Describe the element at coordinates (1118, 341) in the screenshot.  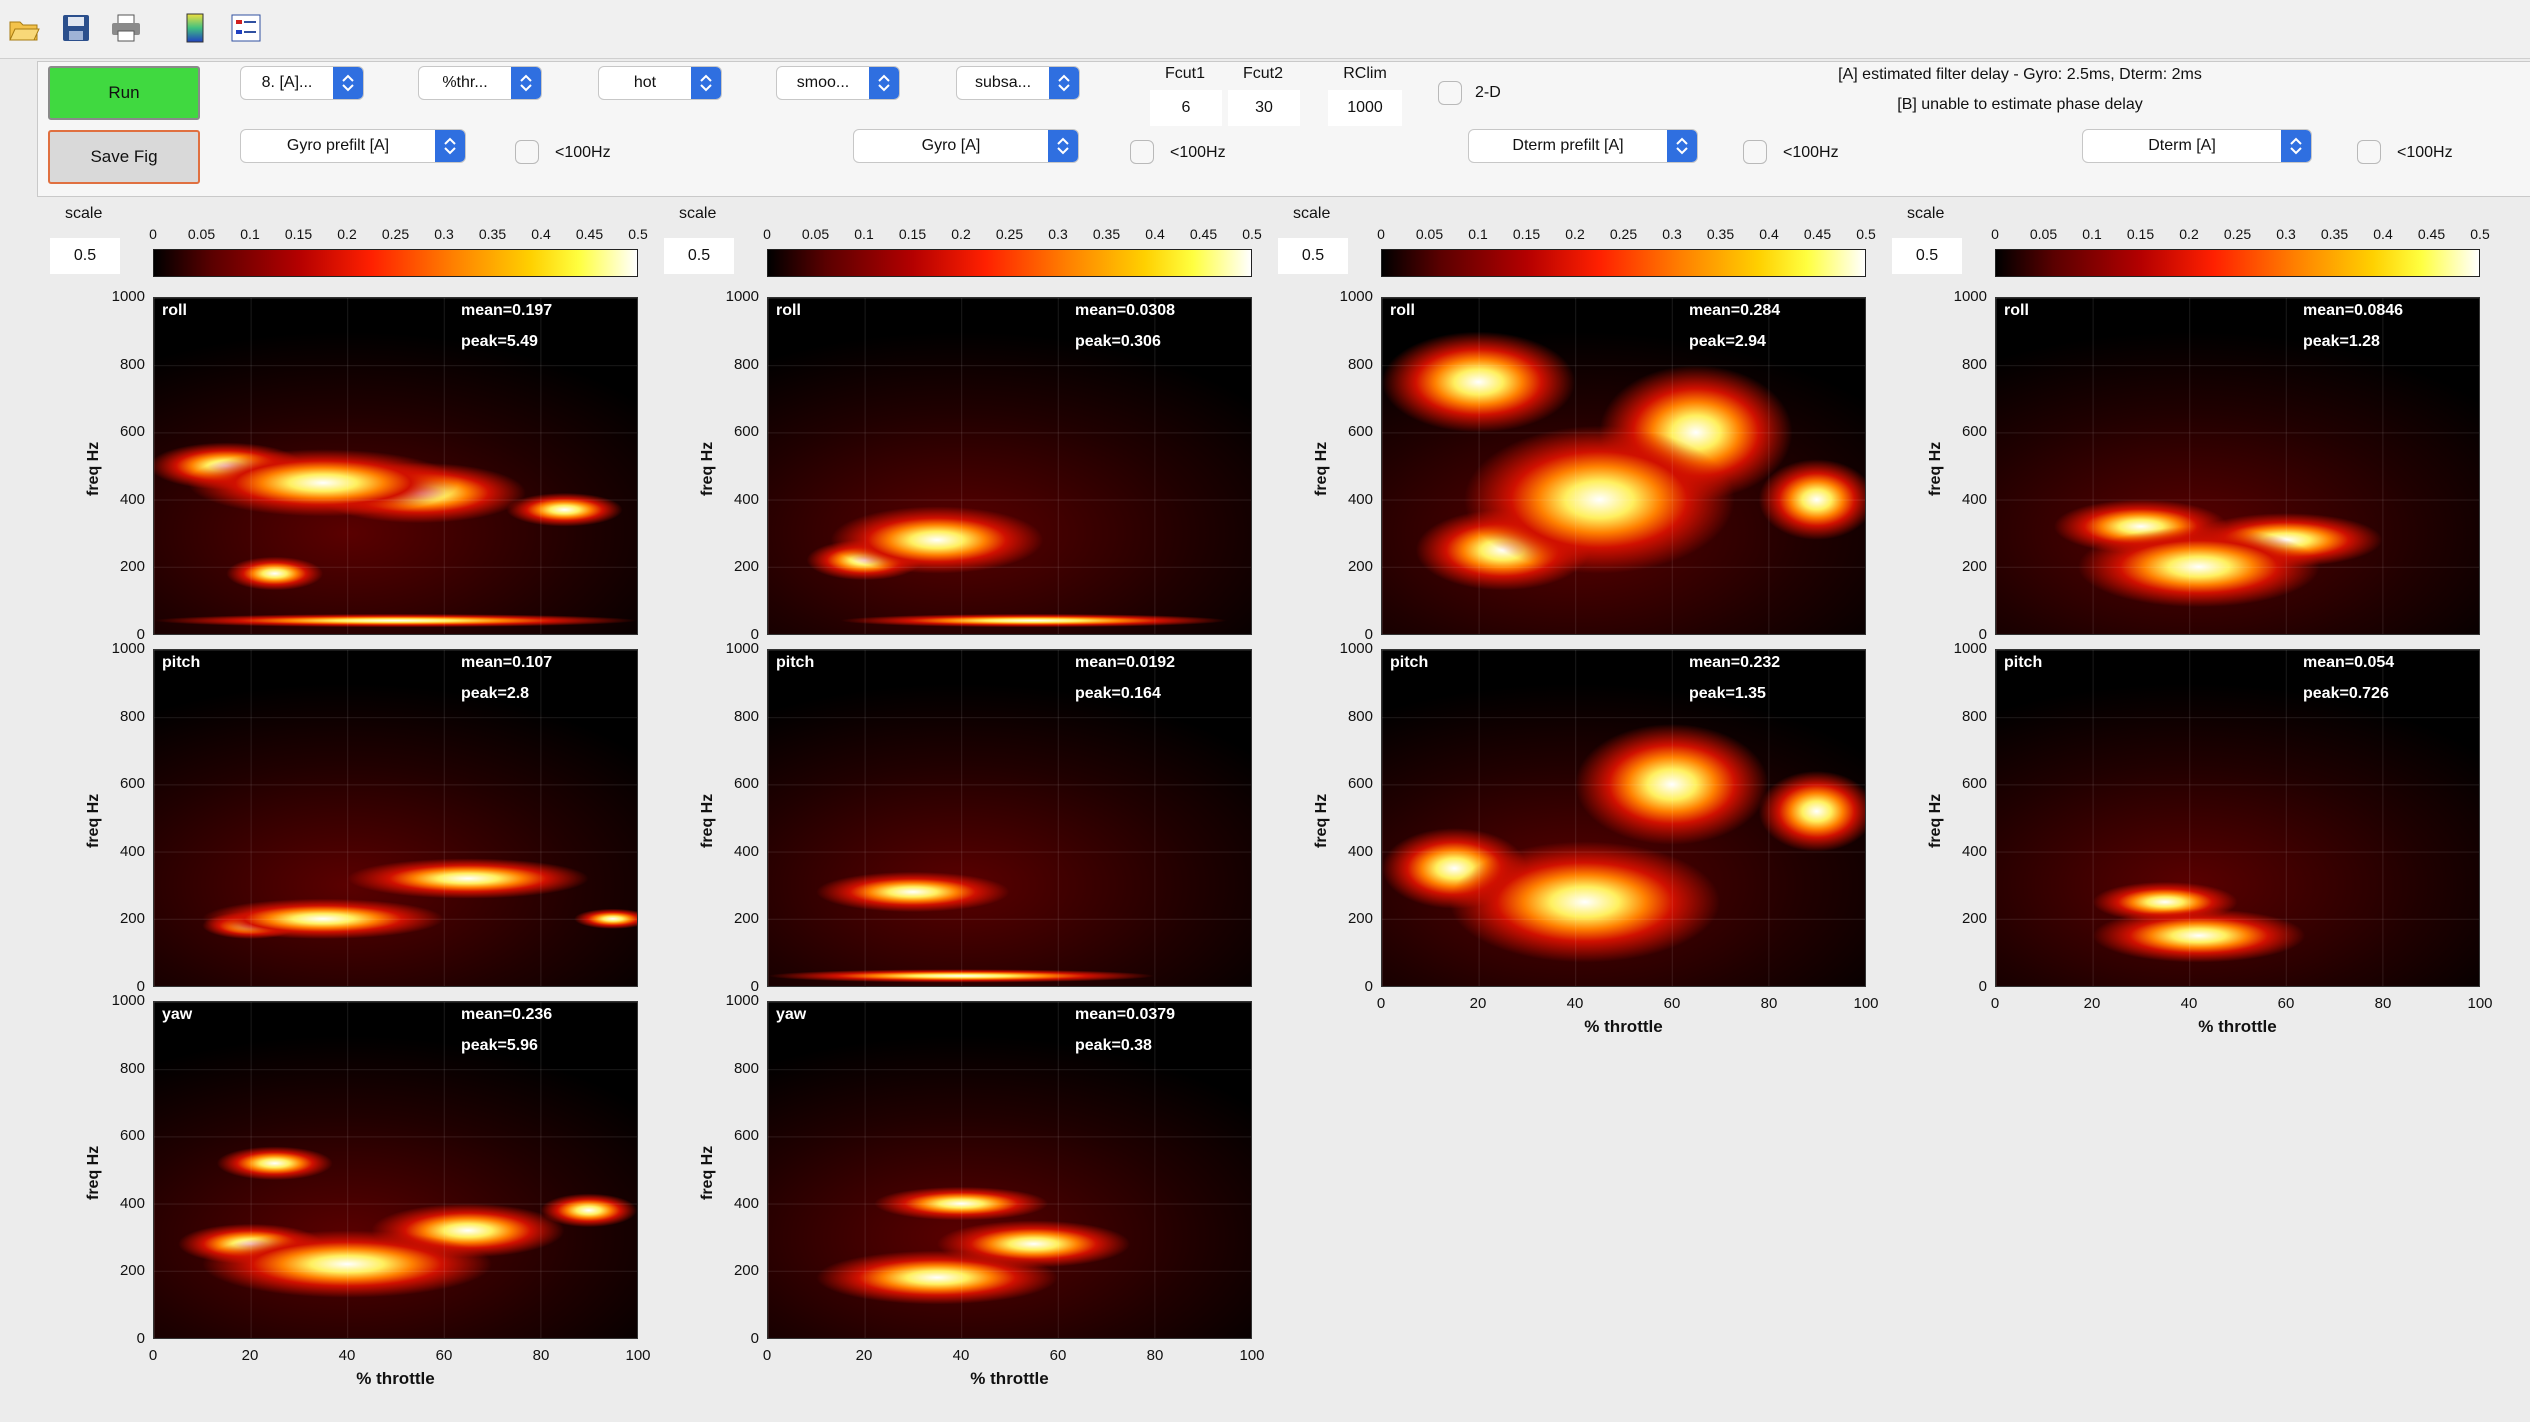
I see `peak-label: peak=0.306` at that location.